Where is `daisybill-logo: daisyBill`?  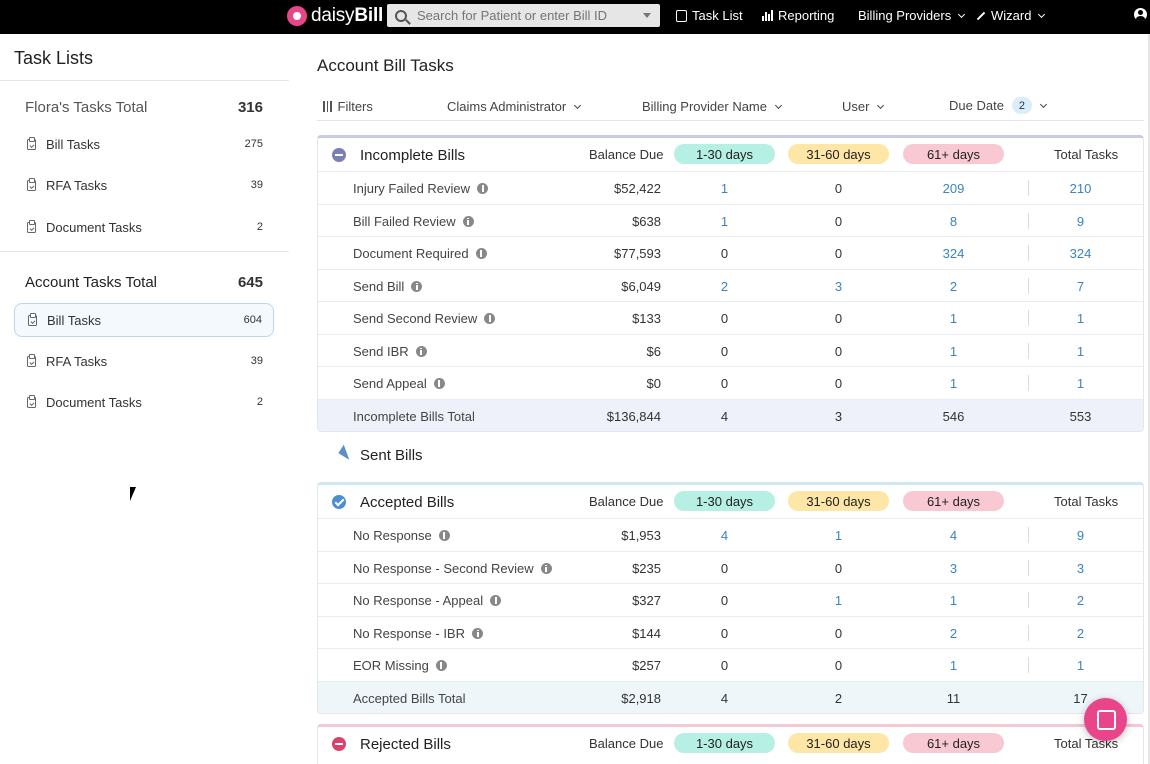
daisybill-logo: daisyBill is located at coordinates (335, 16).